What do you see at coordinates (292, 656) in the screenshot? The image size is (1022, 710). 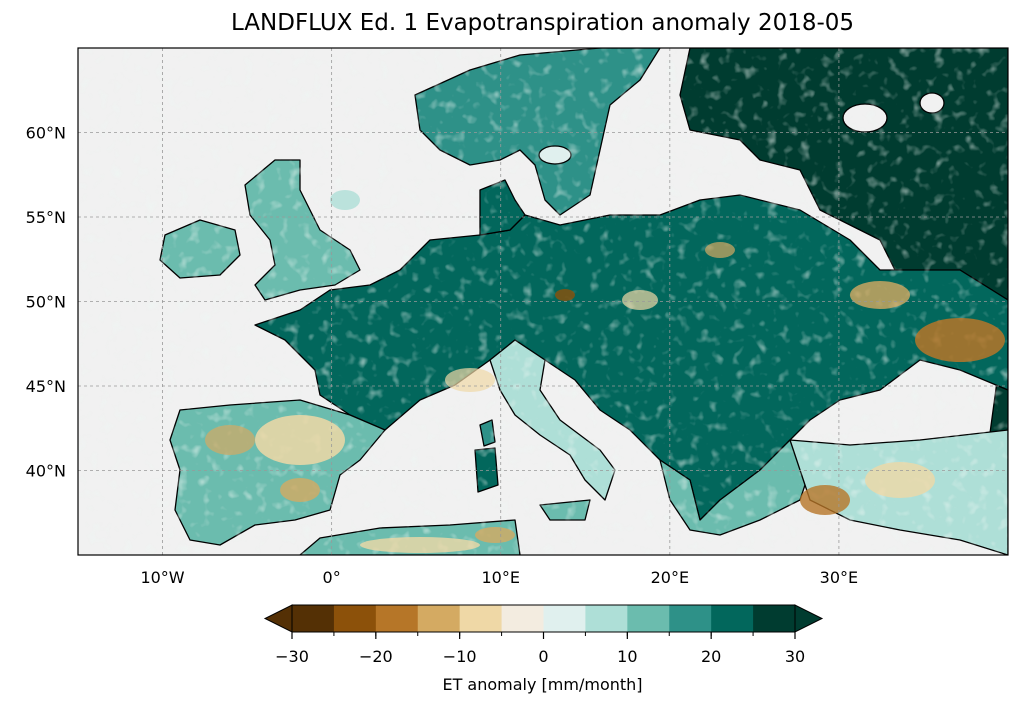 I see `colorbar-tick-label-0: −30` at bounding box center [292, 656].